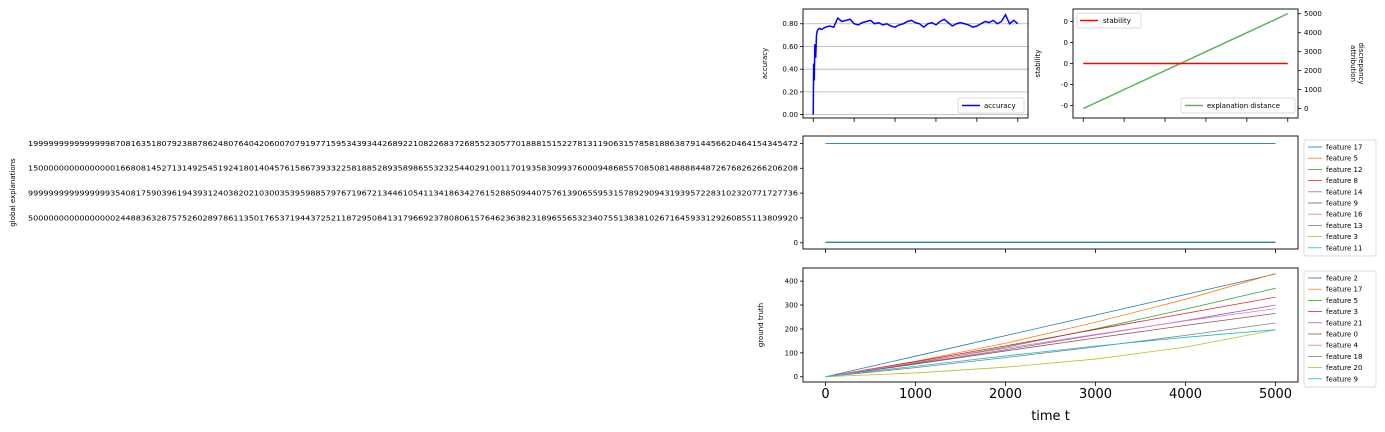 This screenshot has height=432, width=1385. I want to click on explanation-distance-legend-box, so click(1238, 105).